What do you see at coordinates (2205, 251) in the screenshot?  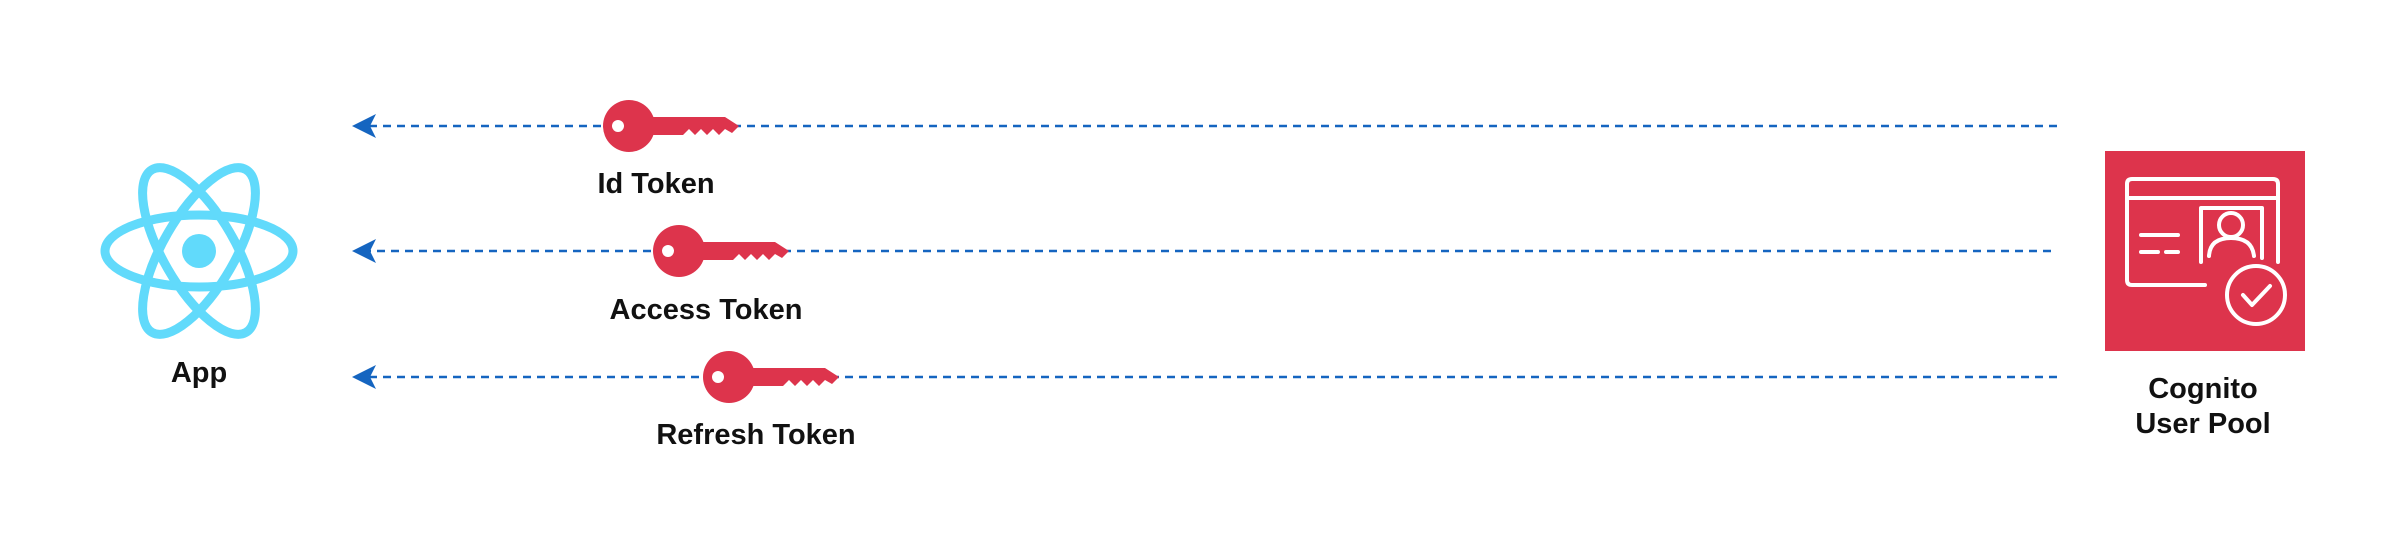 I see `cognito-user-pool-icon` at bounding box center [2205, 251].